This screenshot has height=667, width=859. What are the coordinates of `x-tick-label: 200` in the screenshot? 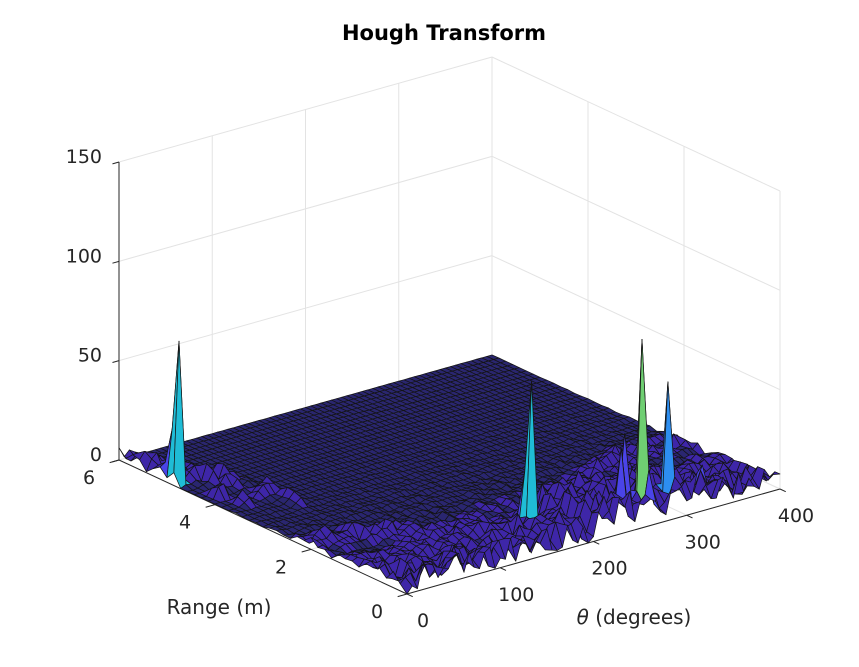 It's located at (609, 569).